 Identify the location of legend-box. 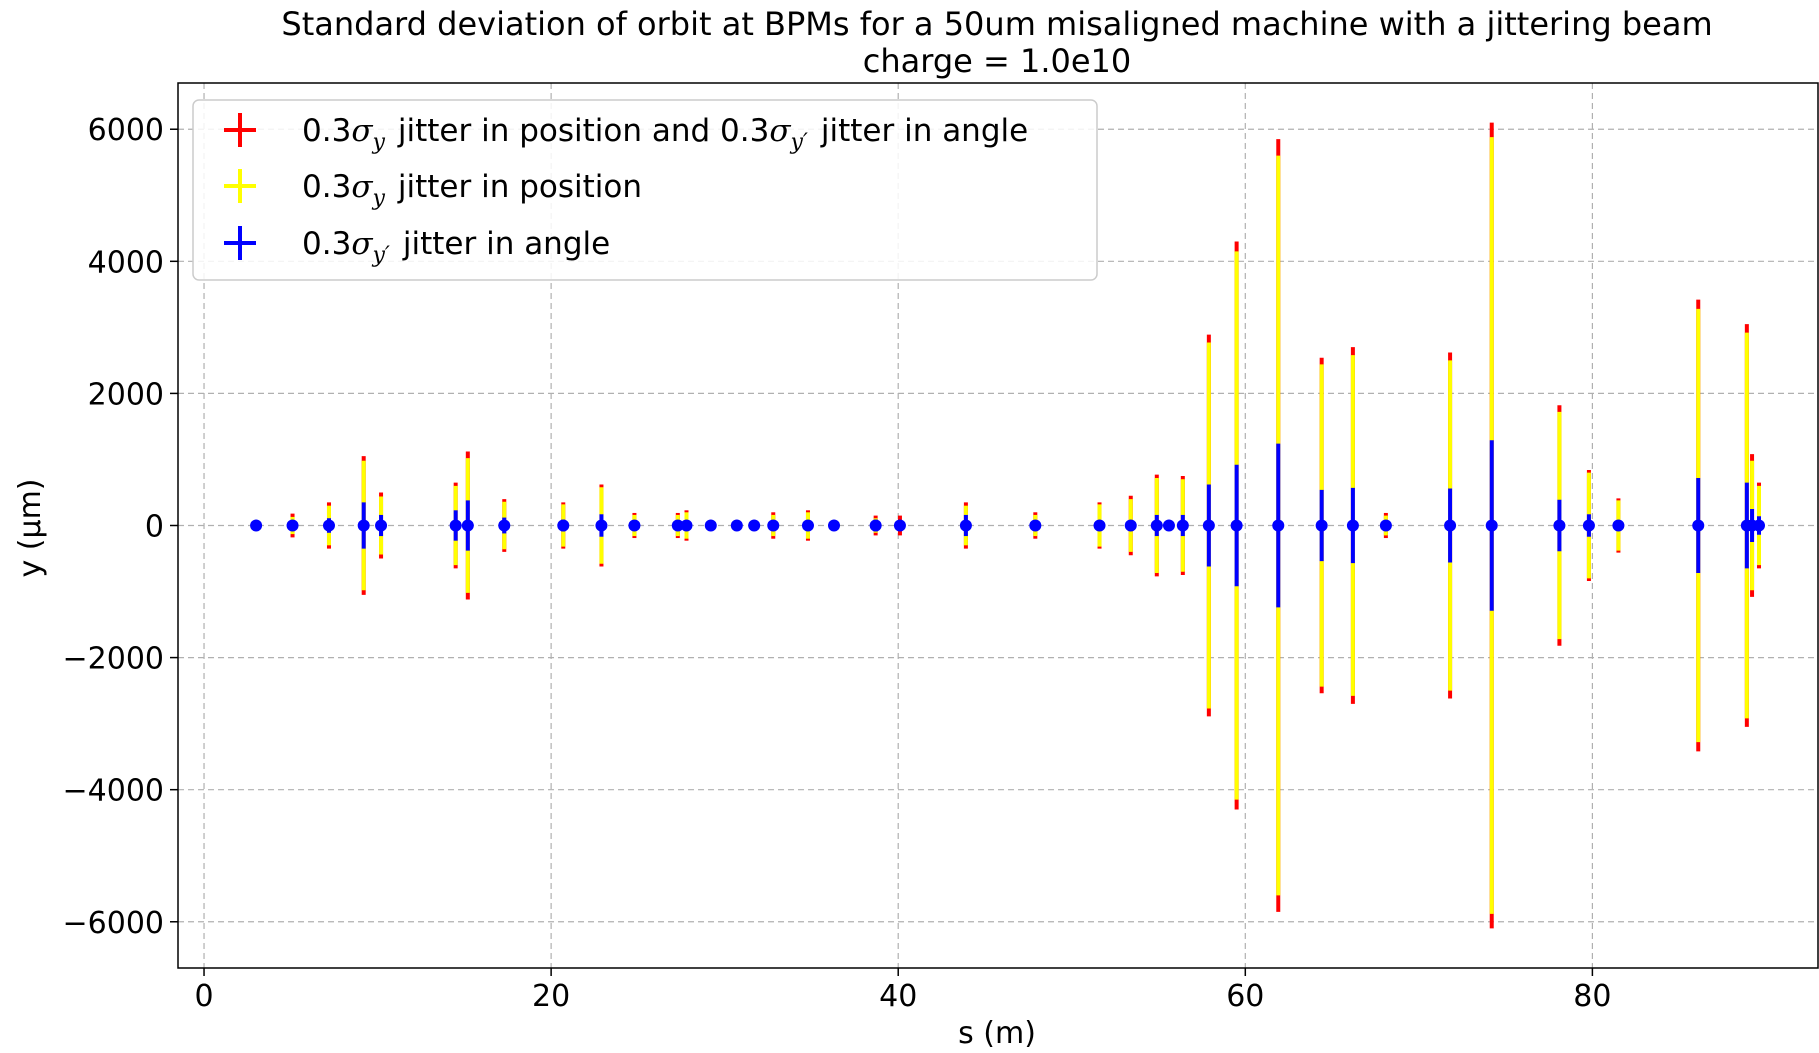
(645, 190).